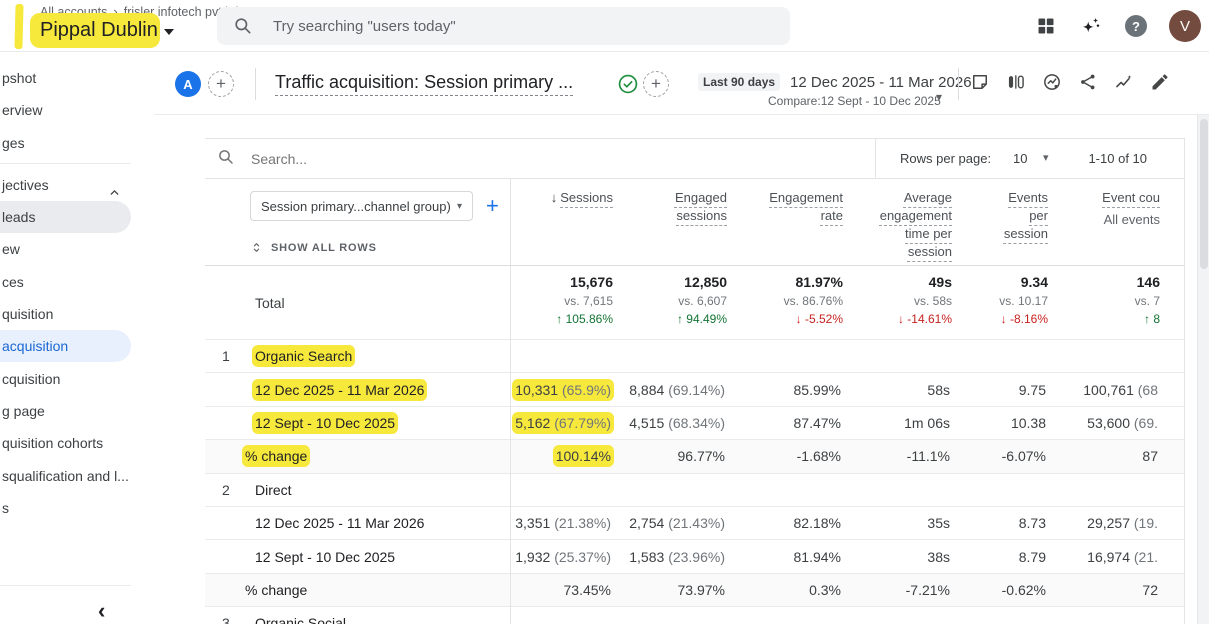  Describe the element at coordinates (19, 26) in the screenshot. I see `yellow-highlight-tick` at that location.